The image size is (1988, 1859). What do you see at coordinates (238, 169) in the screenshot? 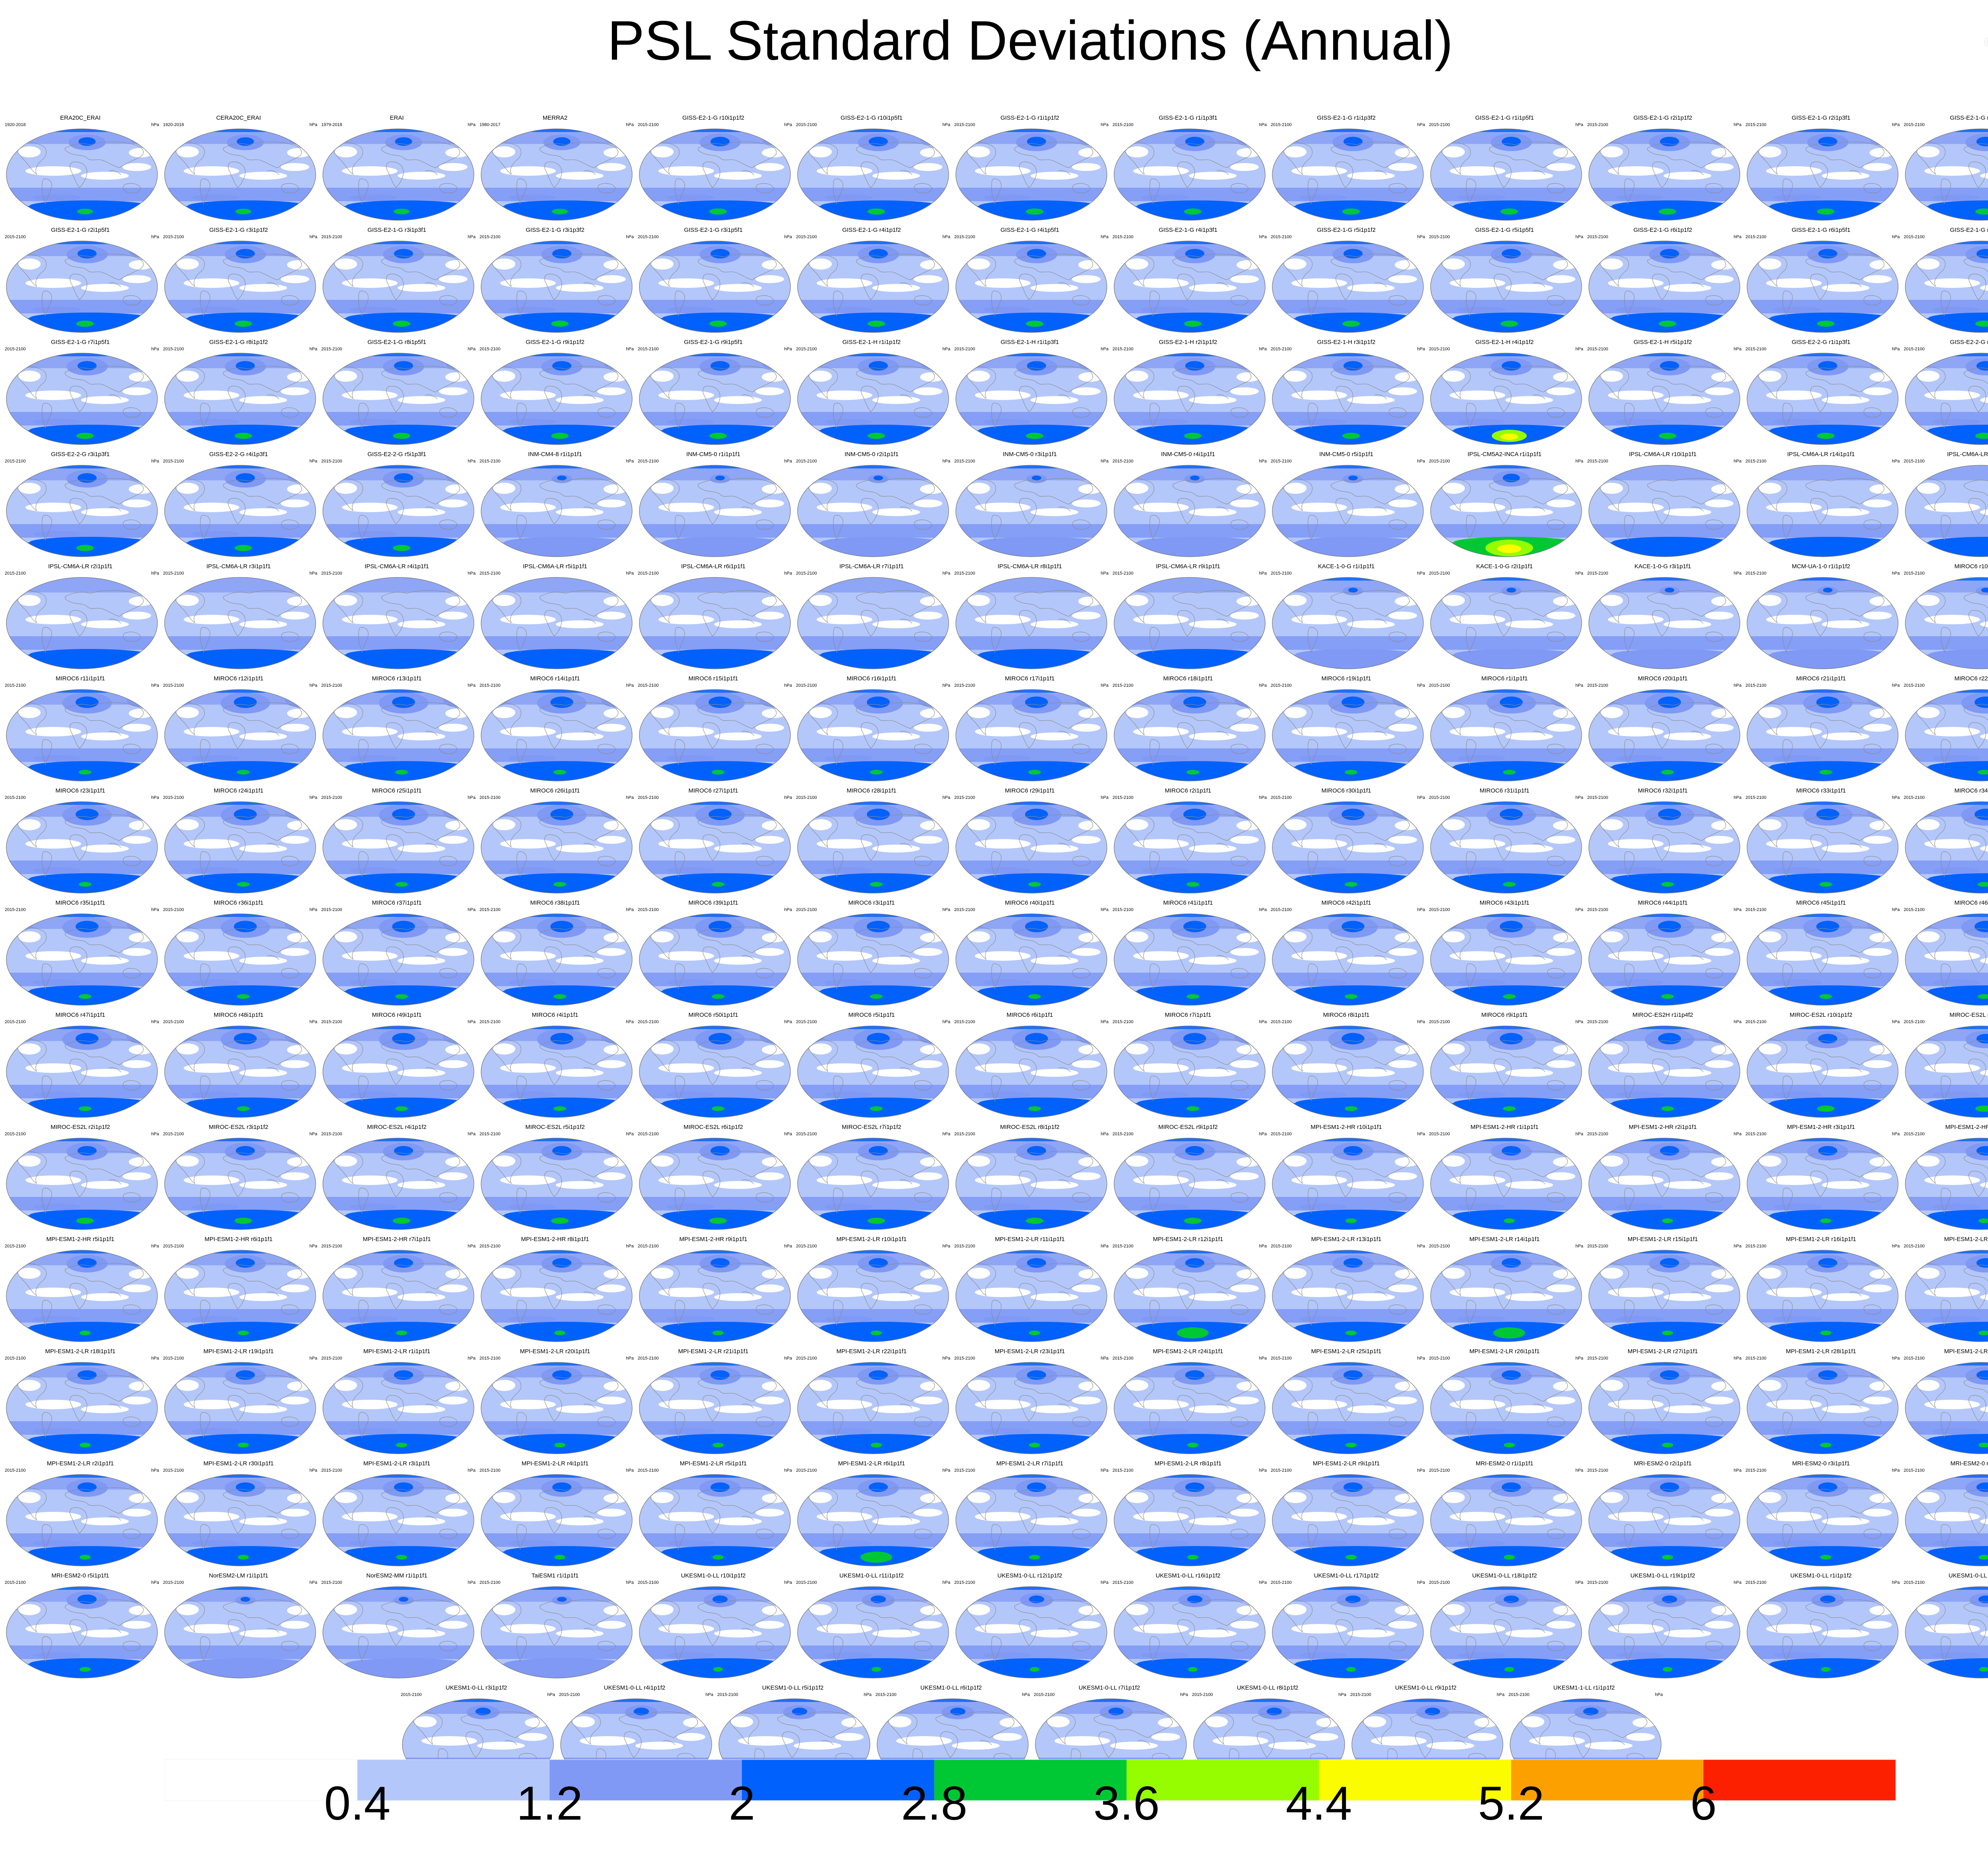
I see `map-panel: CERA20C_ERAI 1920-2018 hPa` at bounding box center [238, 169].